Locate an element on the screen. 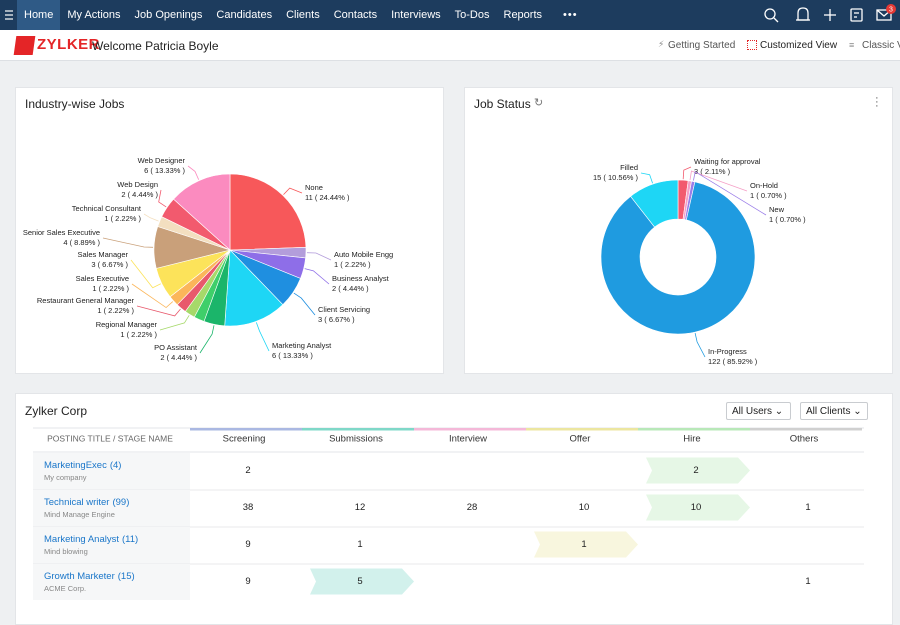 The image size is (900, 625). logo: ZYLKER is located at coordinates (68, 44).